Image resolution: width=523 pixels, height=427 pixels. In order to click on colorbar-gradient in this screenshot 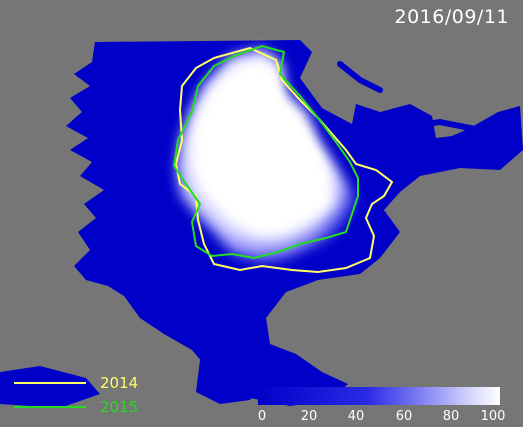, I will do `click(379, 396)`.